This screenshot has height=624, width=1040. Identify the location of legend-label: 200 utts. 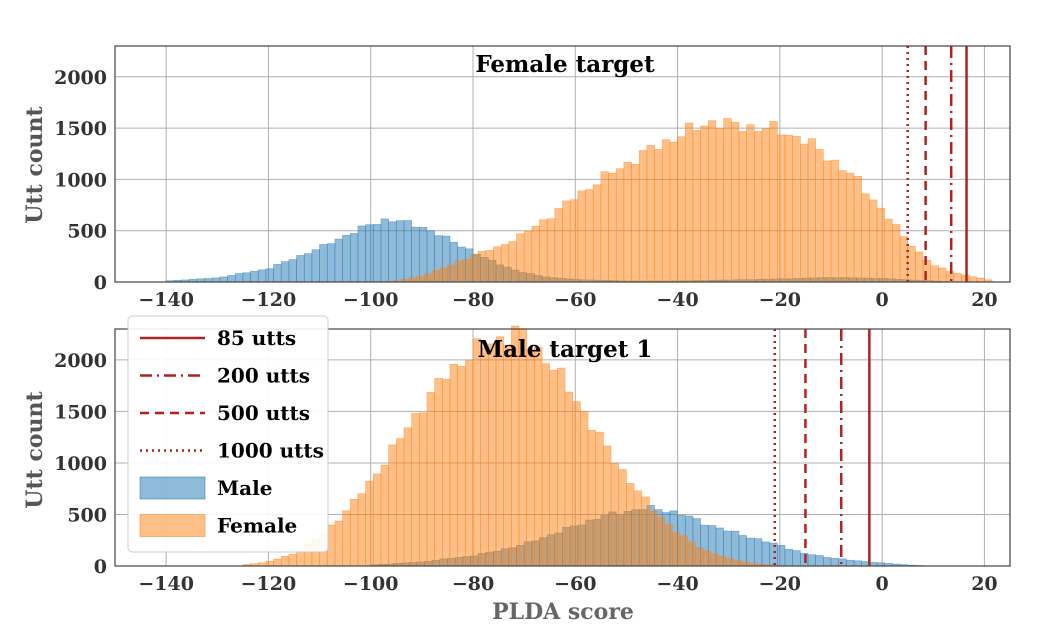
(263, 376).